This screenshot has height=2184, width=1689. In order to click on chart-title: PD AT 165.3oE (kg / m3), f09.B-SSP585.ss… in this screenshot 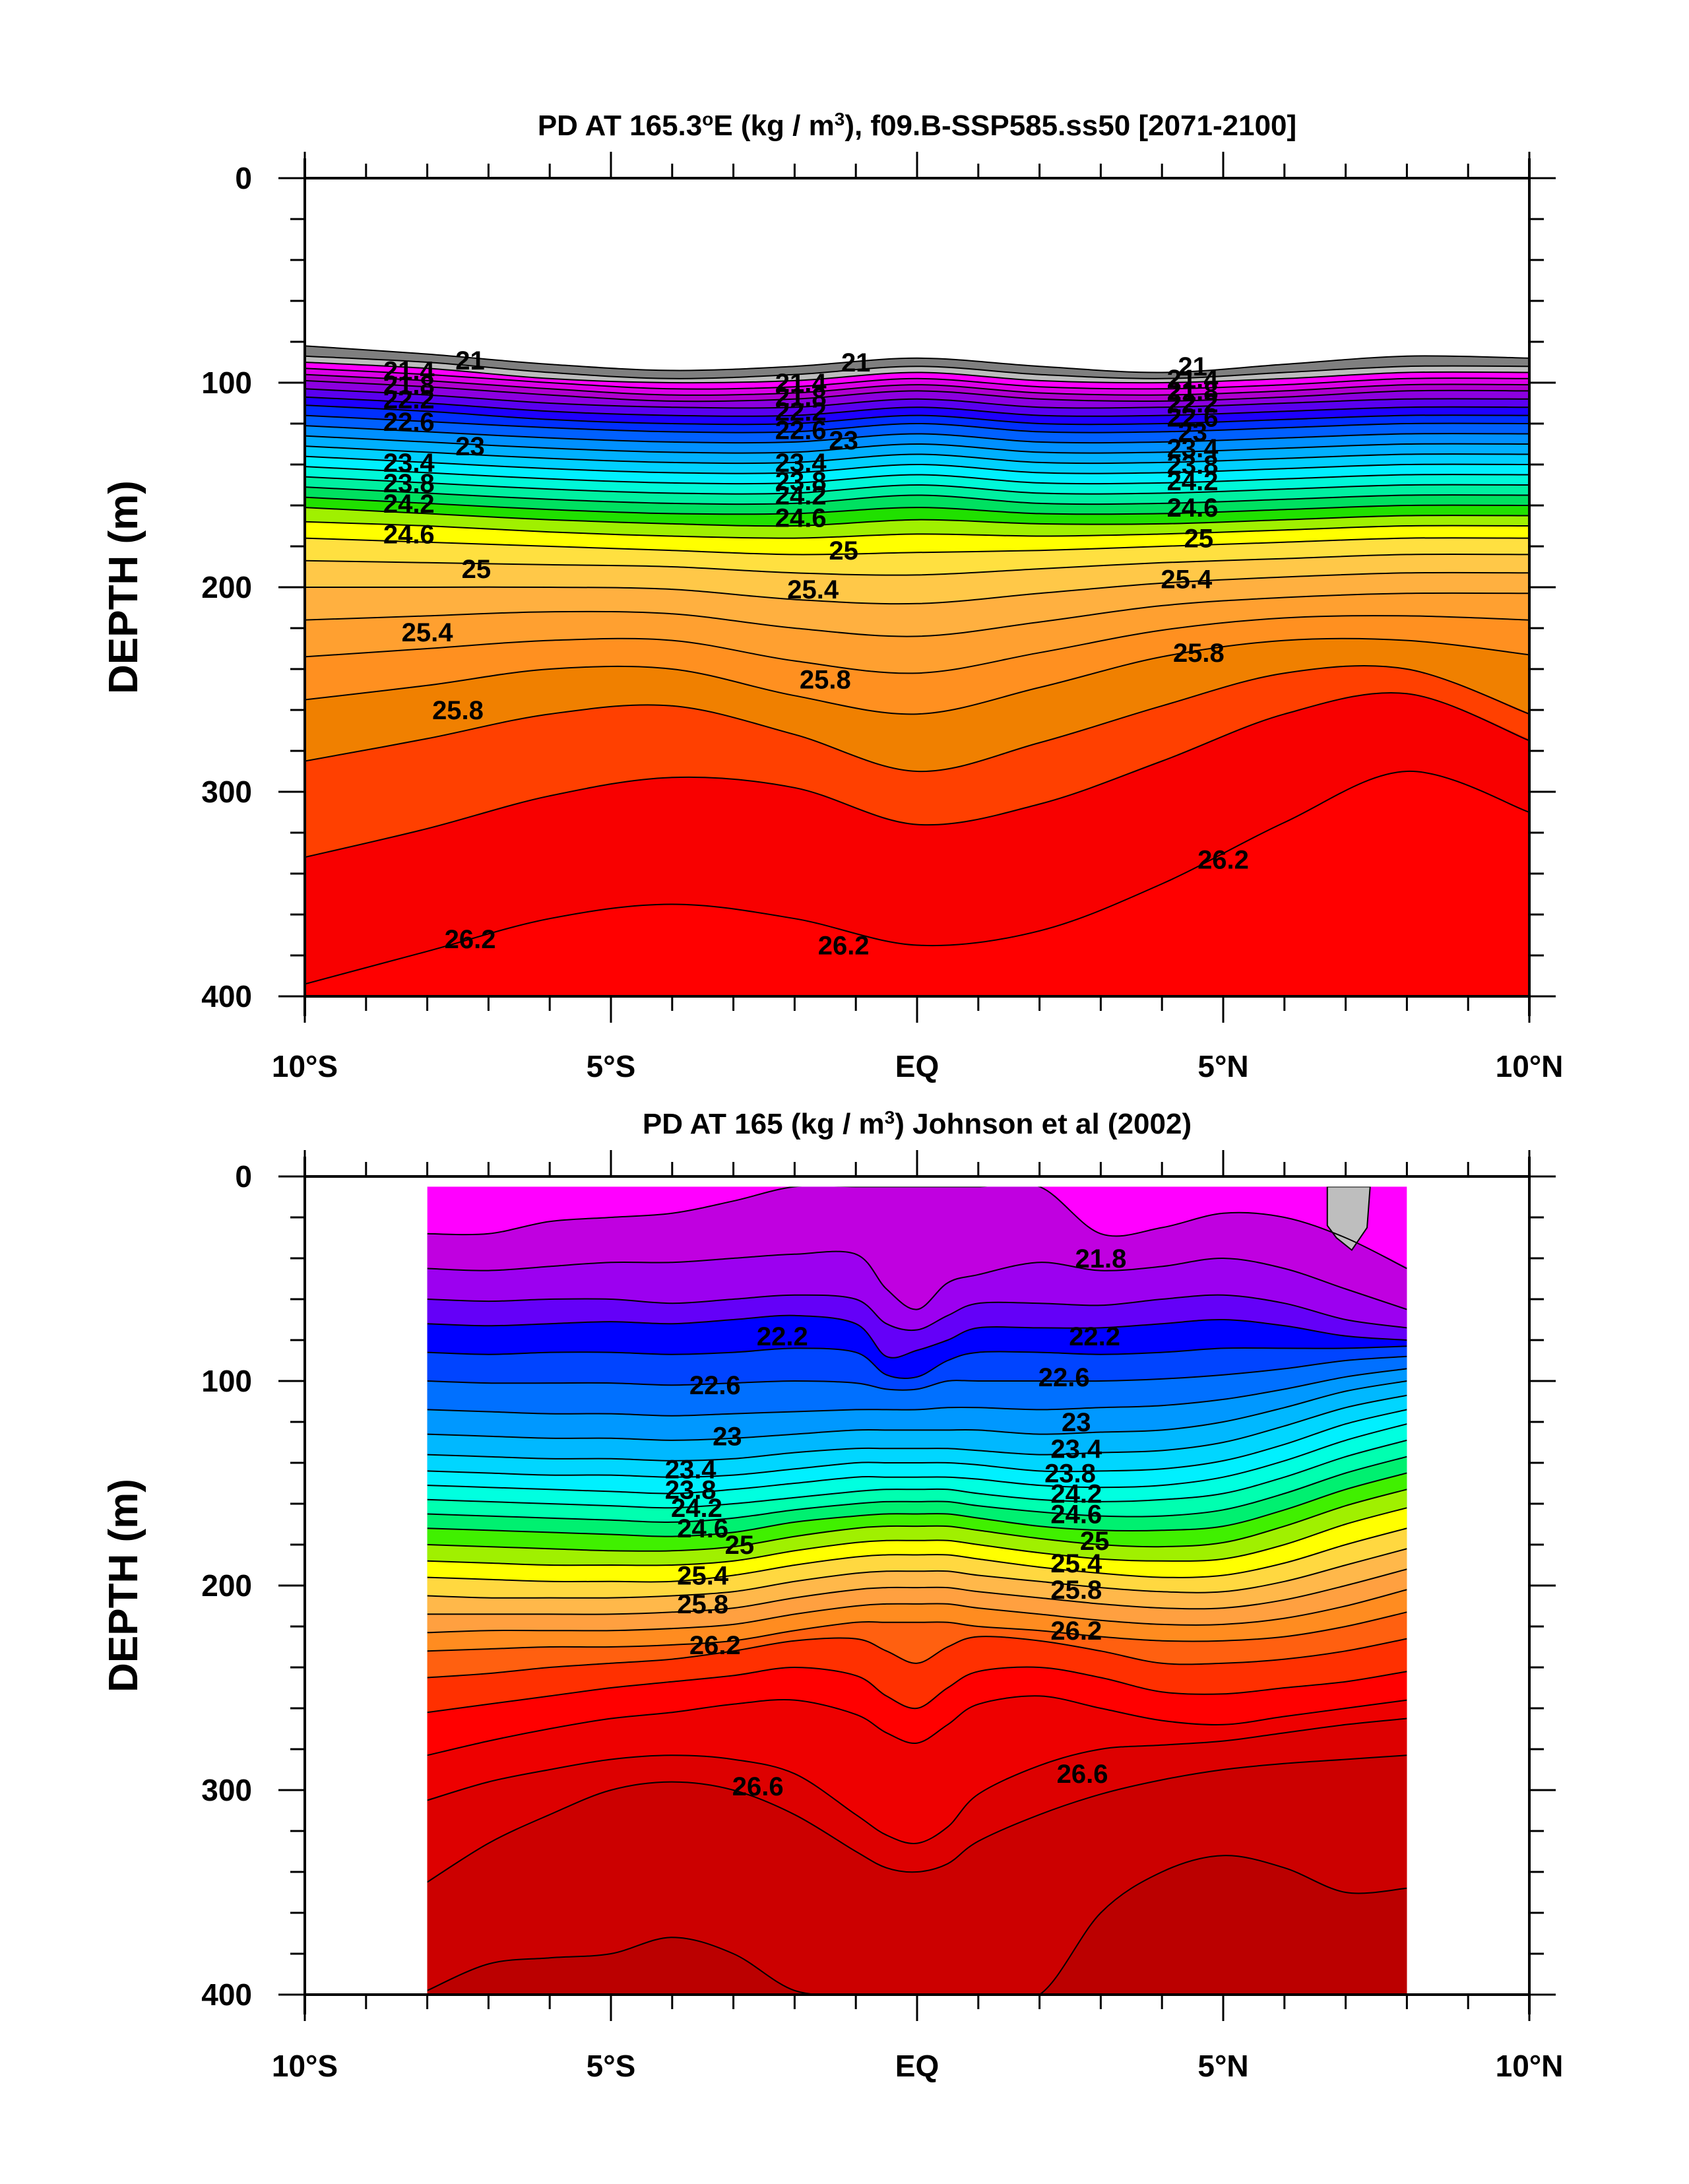, I will do `click(917, 126)`.